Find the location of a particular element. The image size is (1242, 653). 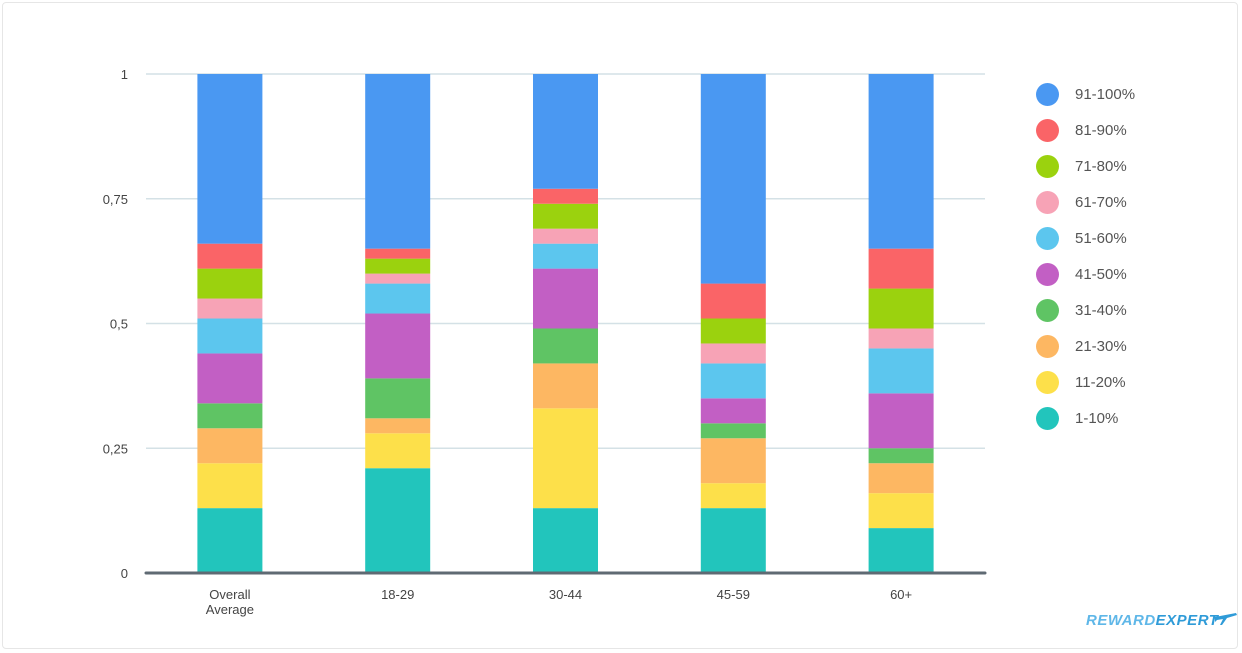

legend-label: 91-100% is located at coordinates (1105, 94).